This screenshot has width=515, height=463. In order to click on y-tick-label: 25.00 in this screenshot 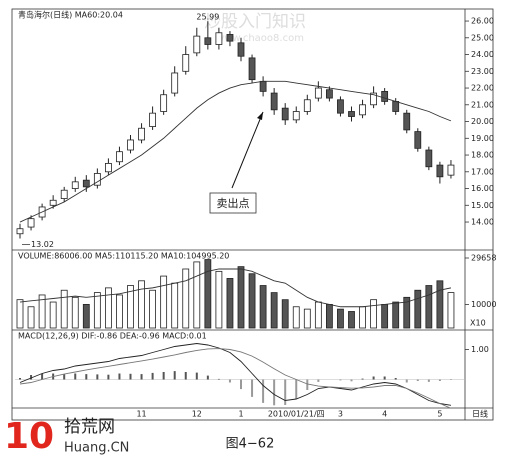, I will do `click(482, 37)`.